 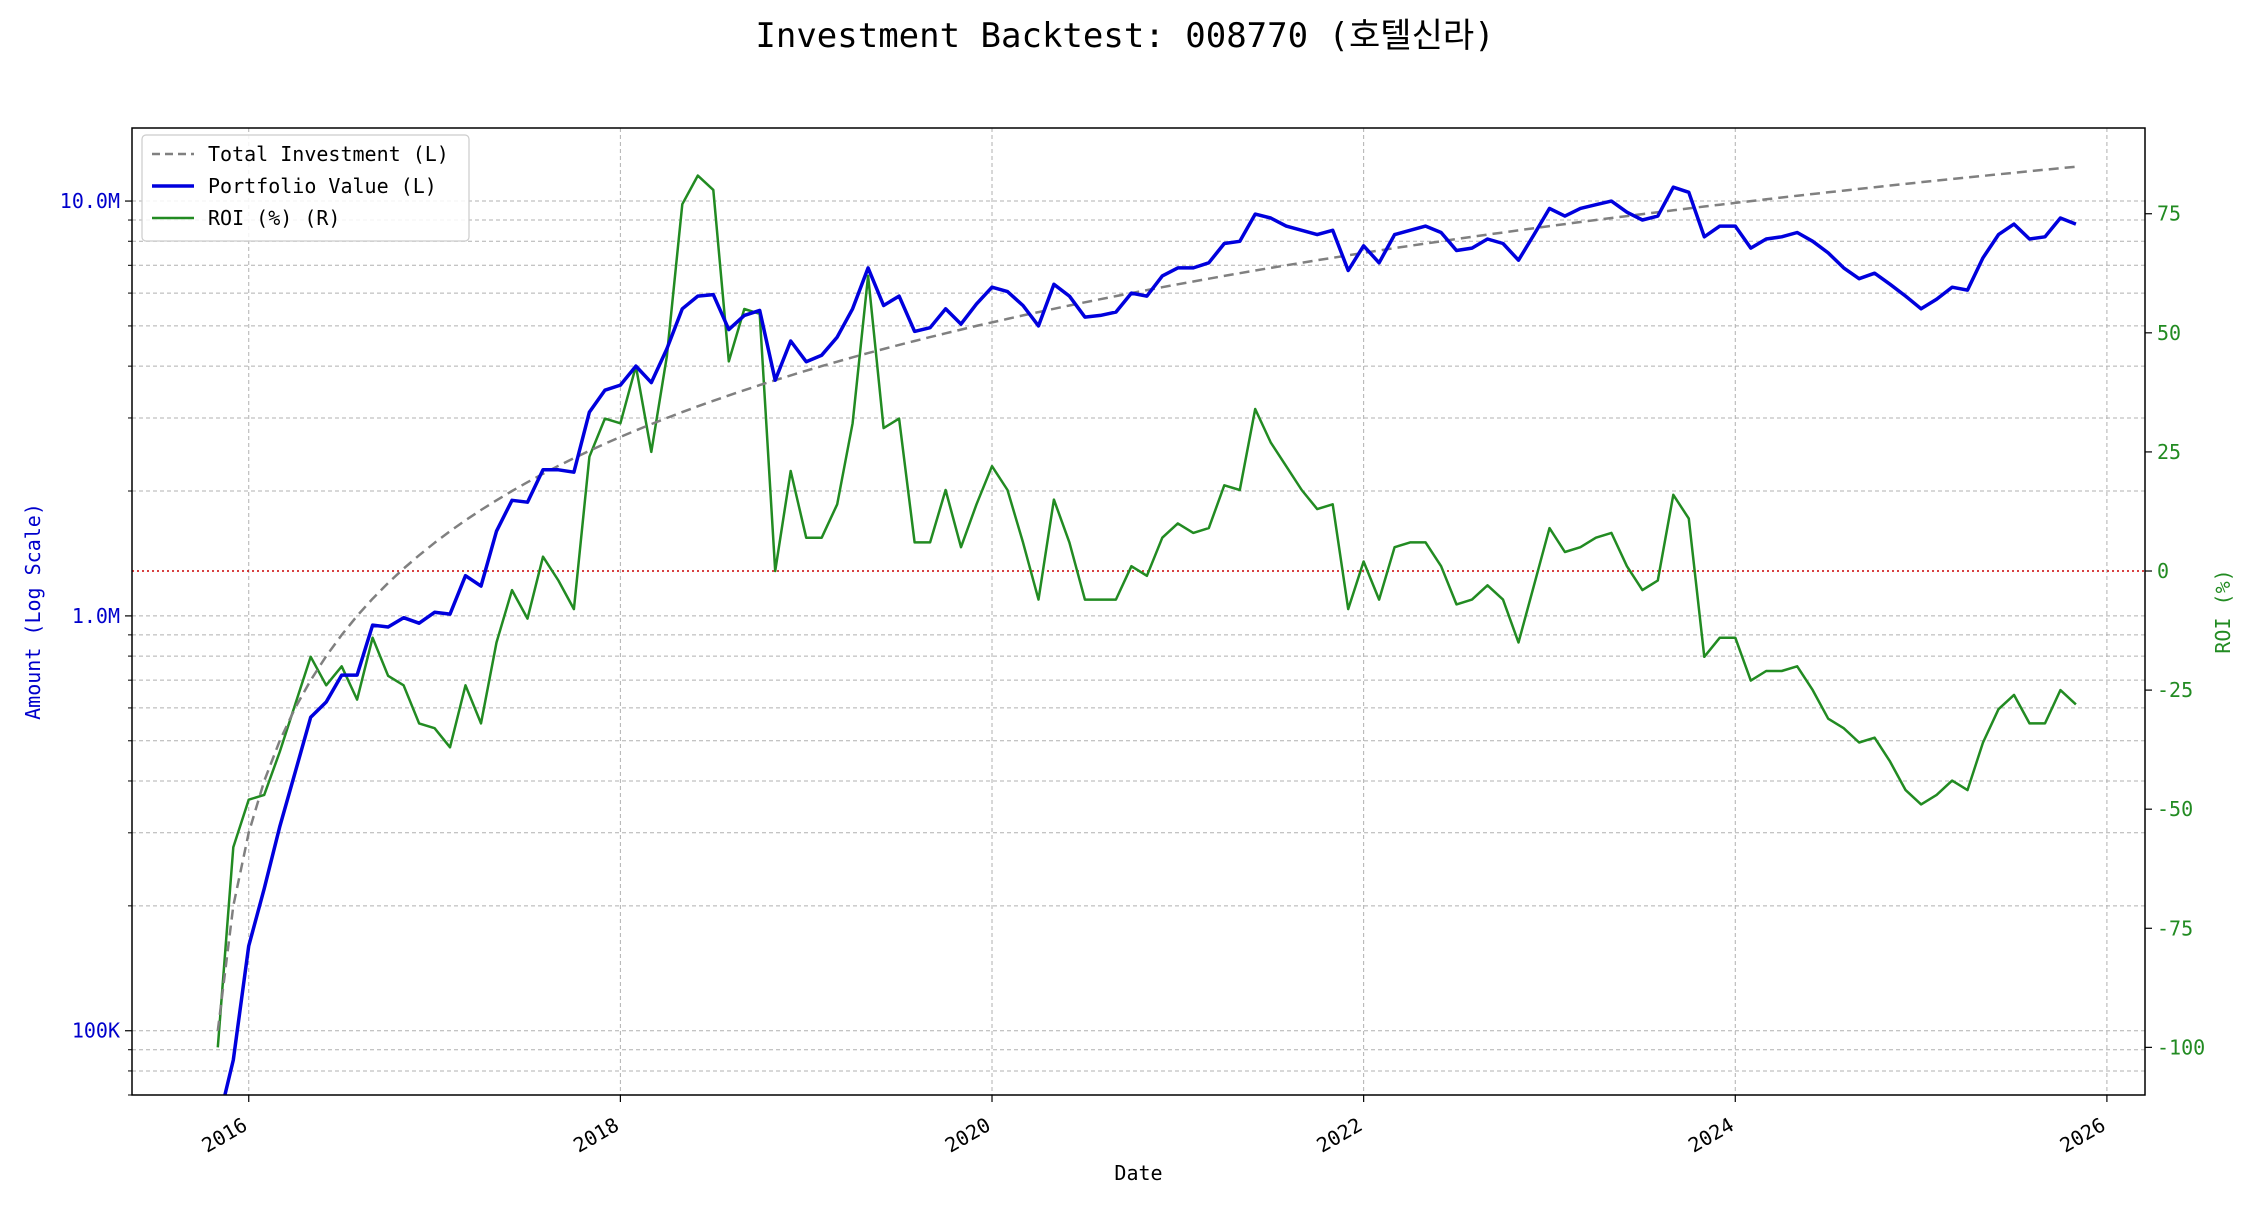 What do you see at coordinates (2175, 809) in the screenshot?
I see `y-right-tick-label: -50` at bounding box center [2175, 809].